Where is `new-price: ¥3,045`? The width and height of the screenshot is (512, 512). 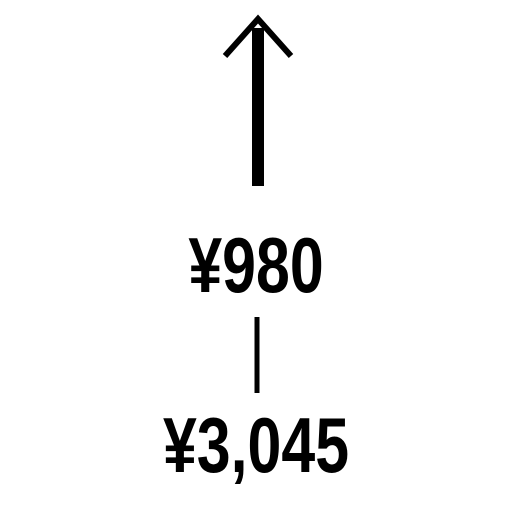 new-price: ¥3,045 is located at coordinates (256, 445).